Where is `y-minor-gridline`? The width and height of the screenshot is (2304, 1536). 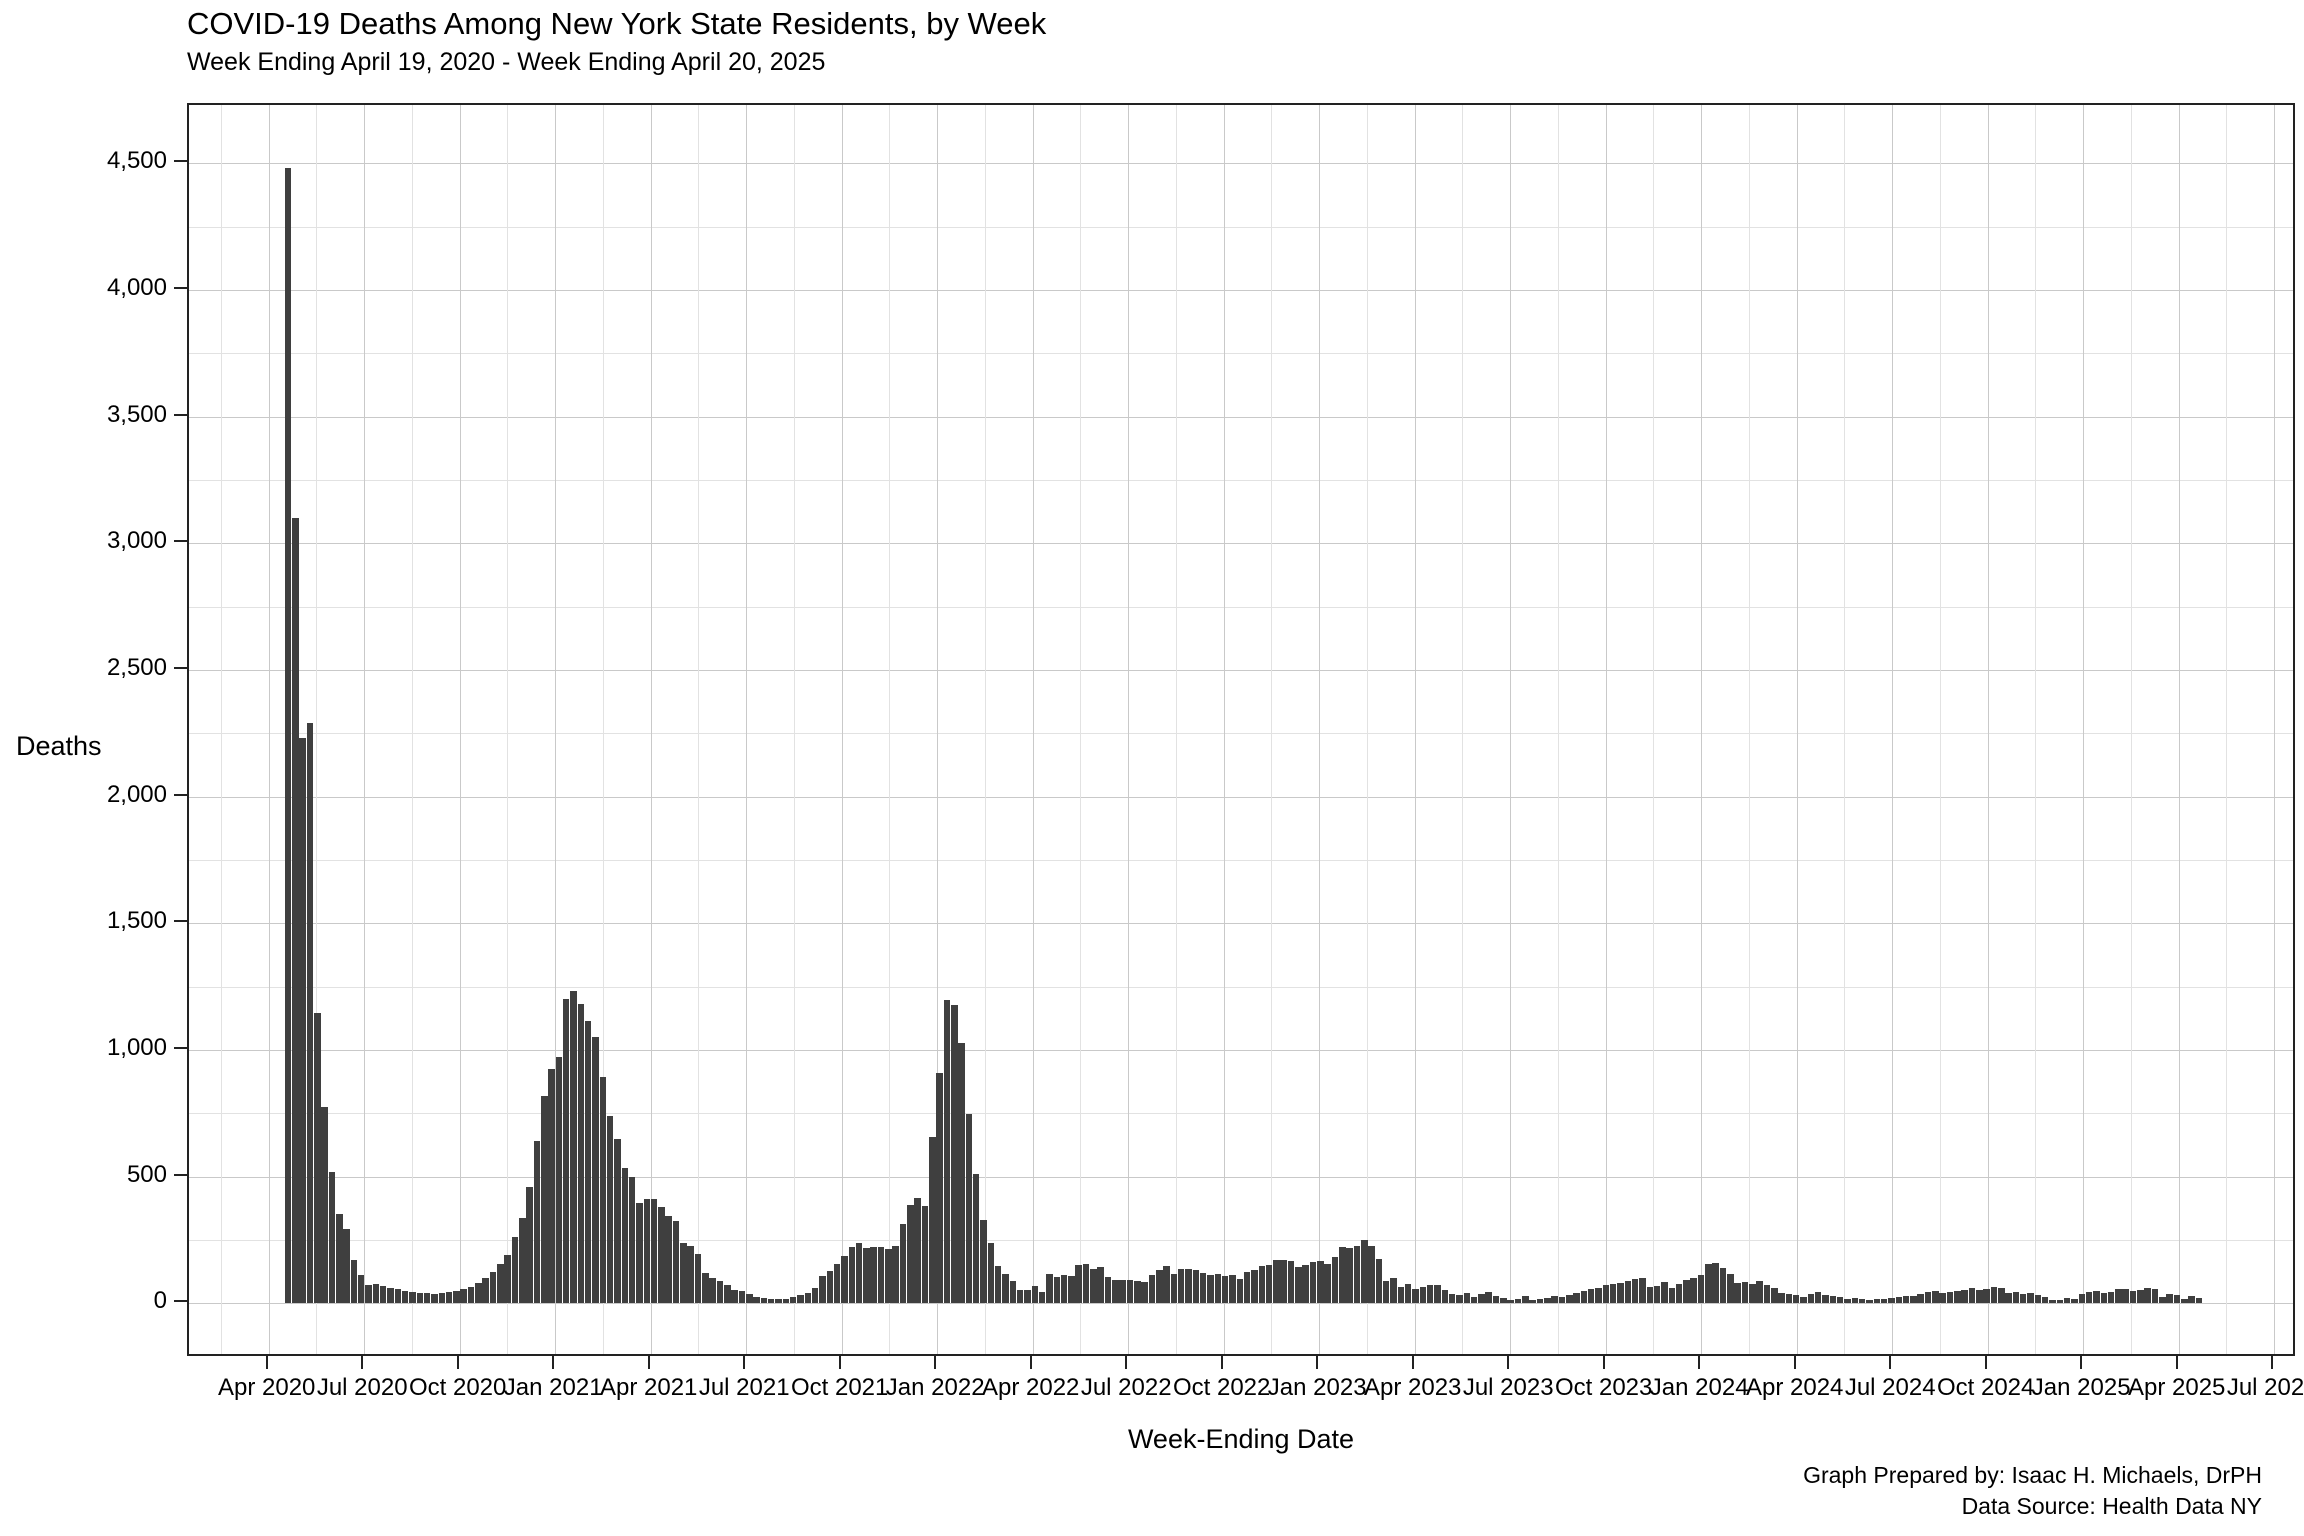
y-minor-gridline is located at coordinates (1241, 354).